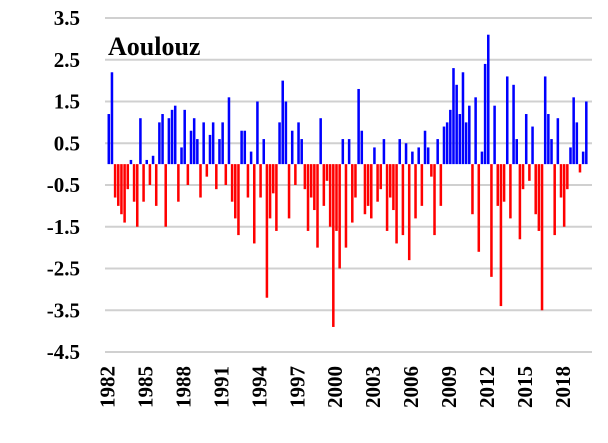 This screenshot has width=608, height=443. I want to click on x-tick-label: 2006, so click(411, 387).